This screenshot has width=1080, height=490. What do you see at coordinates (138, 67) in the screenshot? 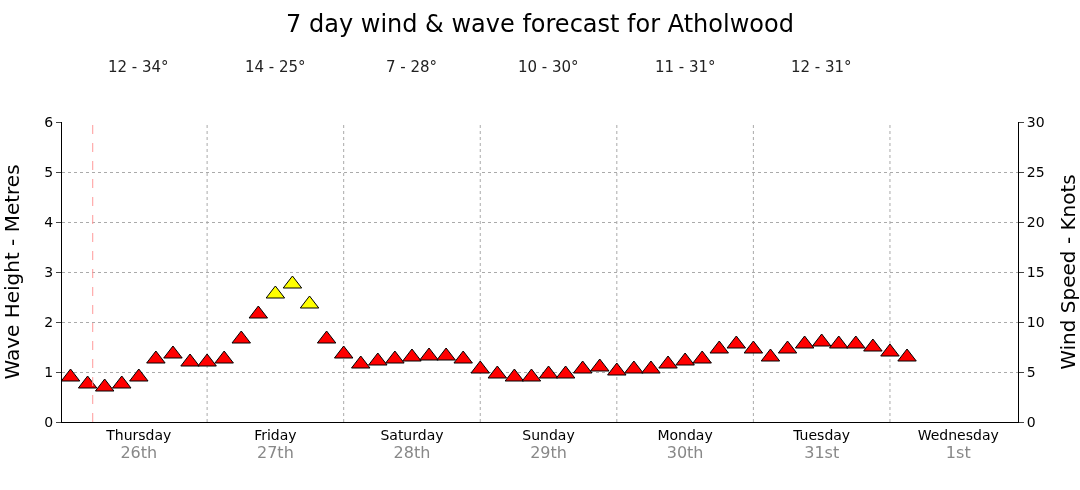
I see `text: 12 - 34°` at bounding box center [138, 67].